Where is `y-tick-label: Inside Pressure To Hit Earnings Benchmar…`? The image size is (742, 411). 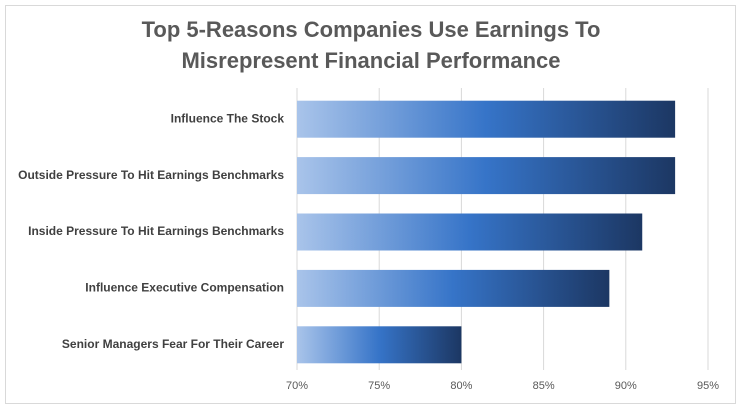 y-tick-label: Inside Pressure To Hit Earnings Benchmar… is located at coordinates (156, 231).